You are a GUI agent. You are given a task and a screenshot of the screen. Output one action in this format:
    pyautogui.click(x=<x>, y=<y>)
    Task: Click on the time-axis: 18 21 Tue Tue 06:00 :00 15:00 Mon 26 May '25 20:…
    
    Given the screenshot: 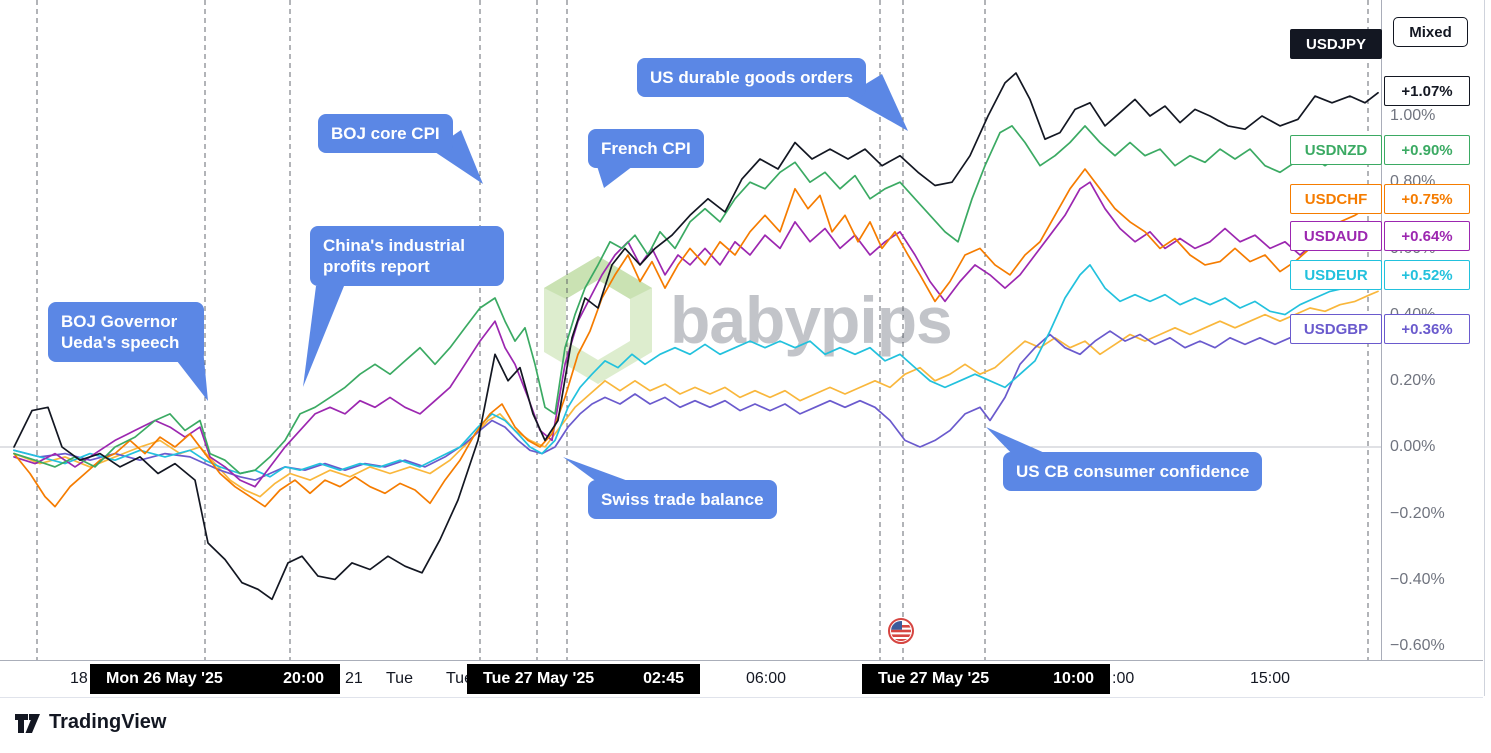 What is the action you would take?
    pyautogui.click(x=741, y=679)
    